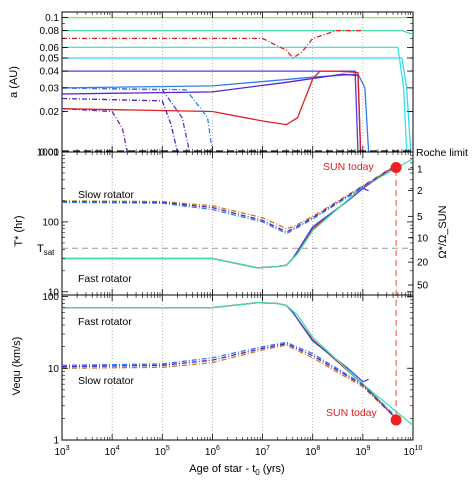 The height and width of the screenshot is (481, 474). Describe the element at coordinates (423, 238) in the screenshot. I see `y2-tick-label: 10` at that location.